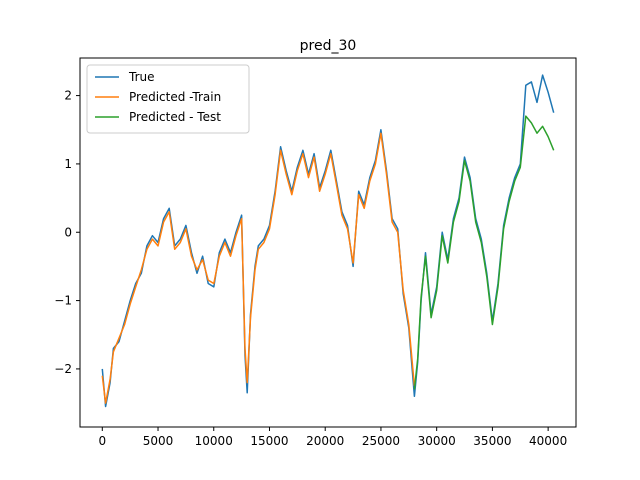 Image resolution: width=640 pixels, height=480 pixels. Describe the element at coordinates (141, 77) in the screenshot. I see `legend-label-true: True` at that location.